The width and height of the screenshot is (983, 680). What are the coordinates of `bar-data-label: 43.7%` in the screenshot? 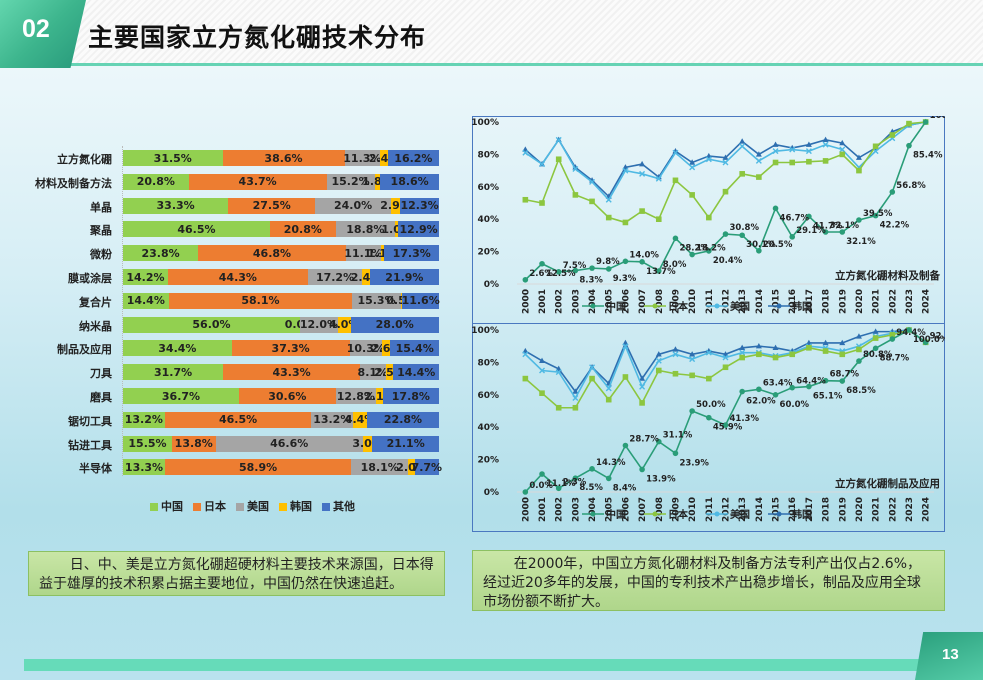 It's located at (257, 182).